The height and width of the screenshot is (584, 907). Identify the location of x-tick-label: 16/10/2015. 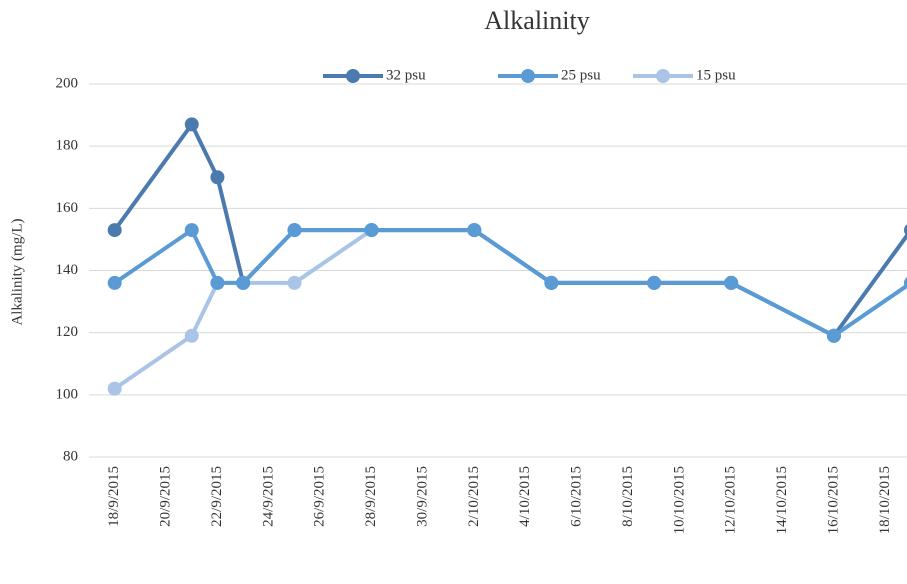
(833, 500).